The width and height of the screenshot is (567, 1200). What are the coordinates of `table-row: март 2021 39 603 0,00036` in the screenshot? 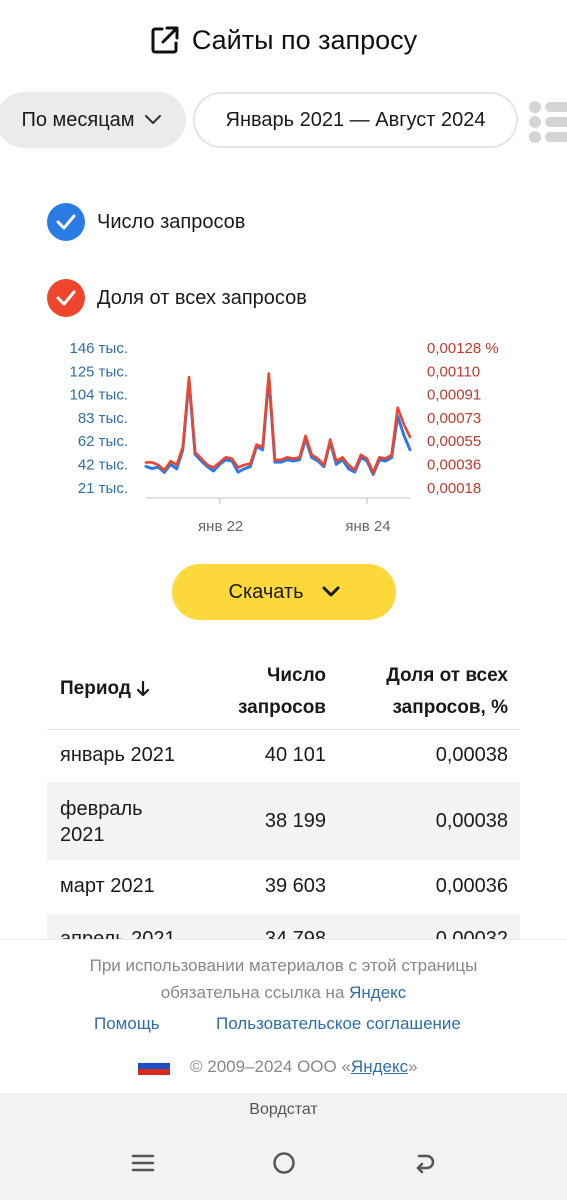 It's located at (283, 887).